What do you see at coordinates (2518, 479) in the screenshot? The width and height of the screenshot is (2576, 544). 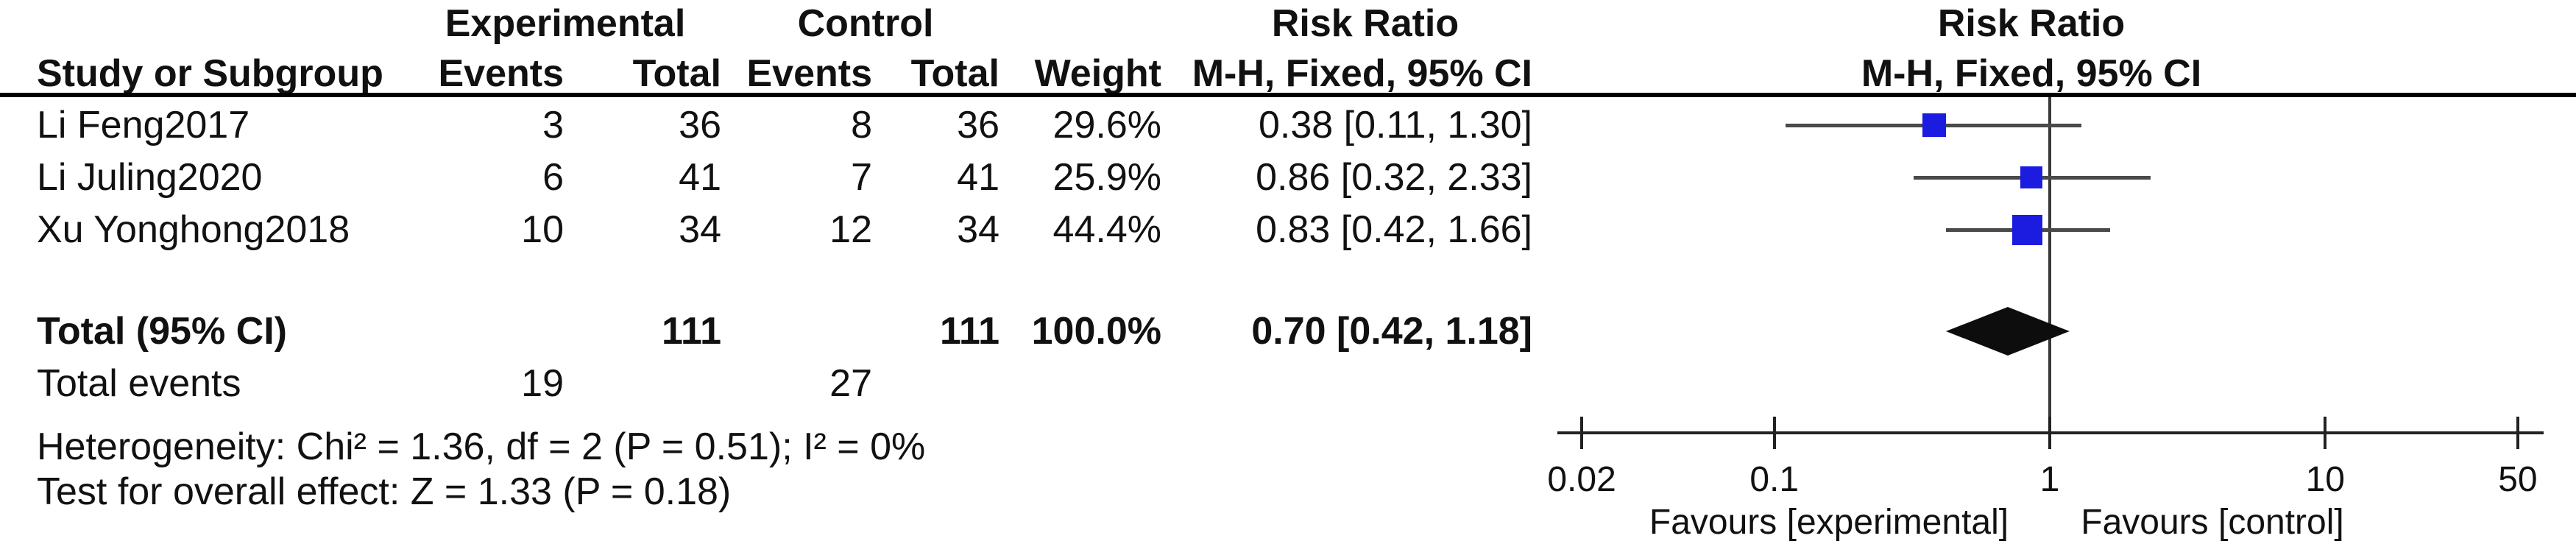 I see `axis-tick-label: 50` at bounding box center [2518, 479].